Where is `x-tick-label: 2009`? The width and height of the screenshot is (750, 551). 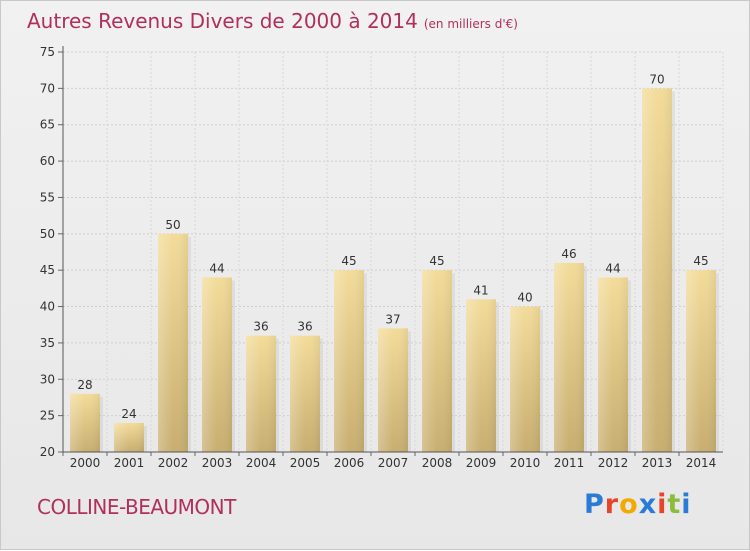 x-tick-label: 2009 is located at coordinates (481, 463).